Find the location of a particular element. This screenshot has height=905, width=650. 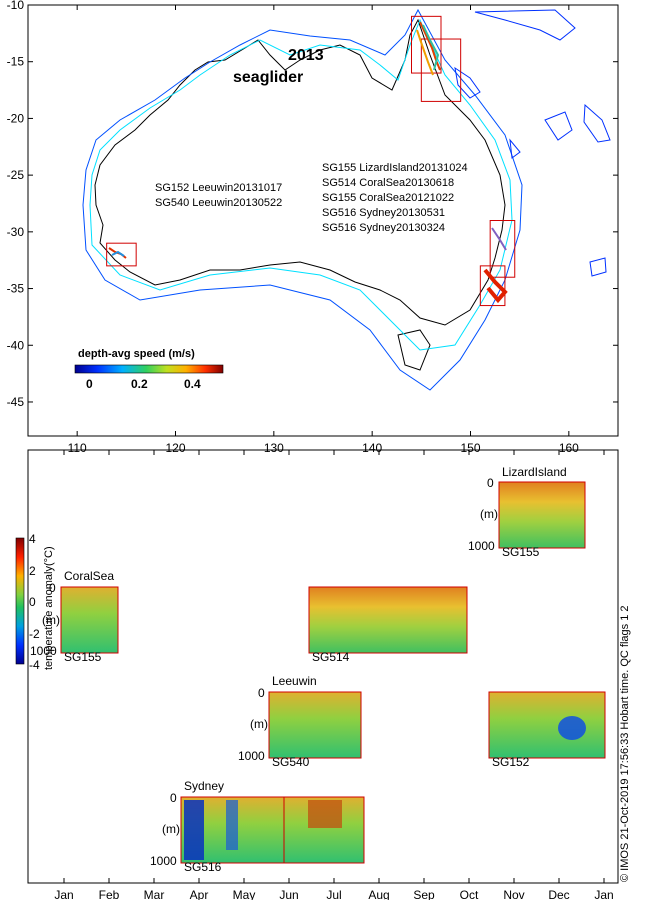

section-region: LizardIsland is located at coordinates (534, 472).